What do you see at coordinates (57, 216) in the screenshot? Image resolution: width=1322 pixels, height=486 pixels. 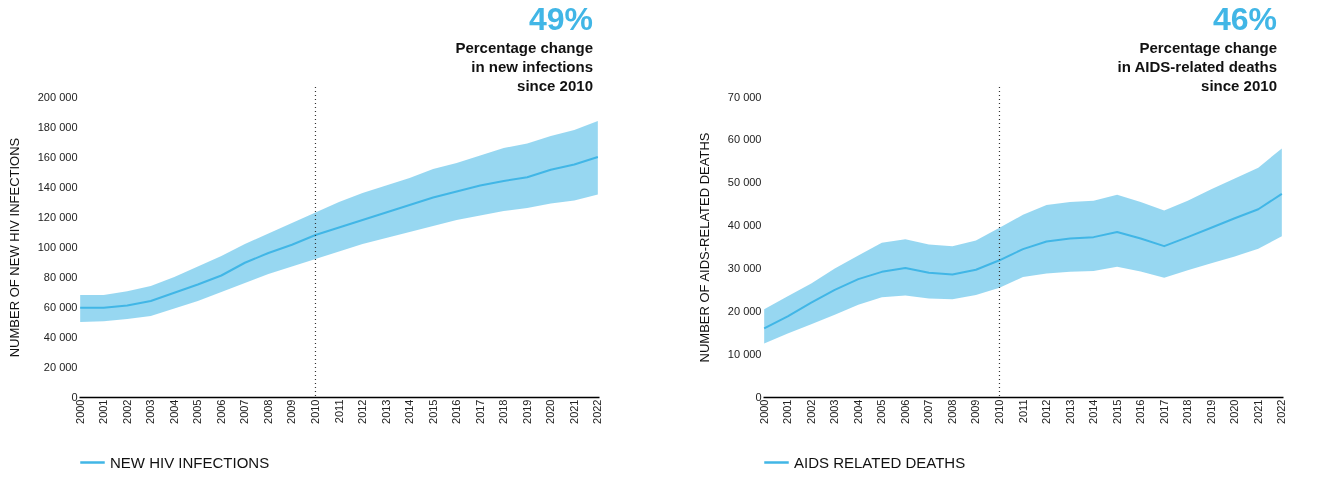 I see `y-tick-label: 120 000` at bounding box center [57, 216].